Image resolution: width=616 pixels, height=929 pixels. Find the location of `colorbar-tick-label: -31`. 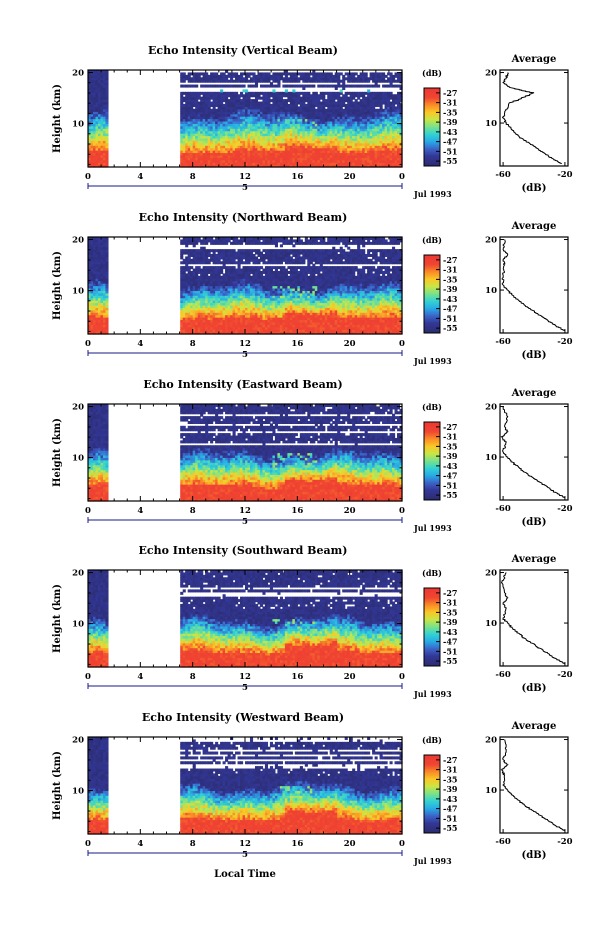

colorbar-tick-label: -31 is located at coordinates (450, 103).